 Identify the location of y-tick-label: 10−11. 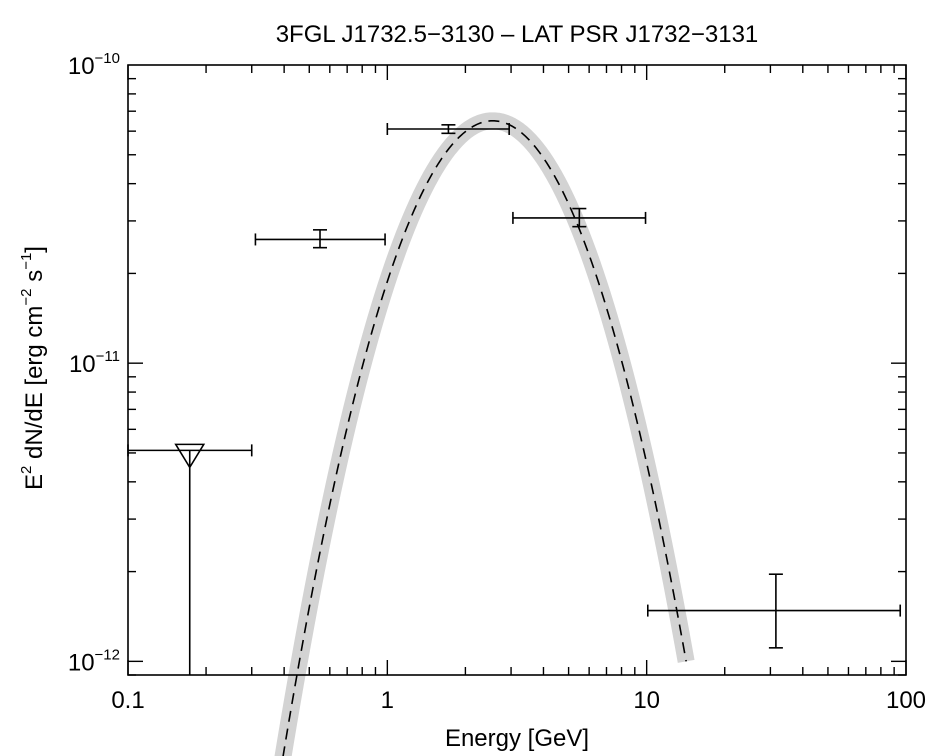
(94, 363).